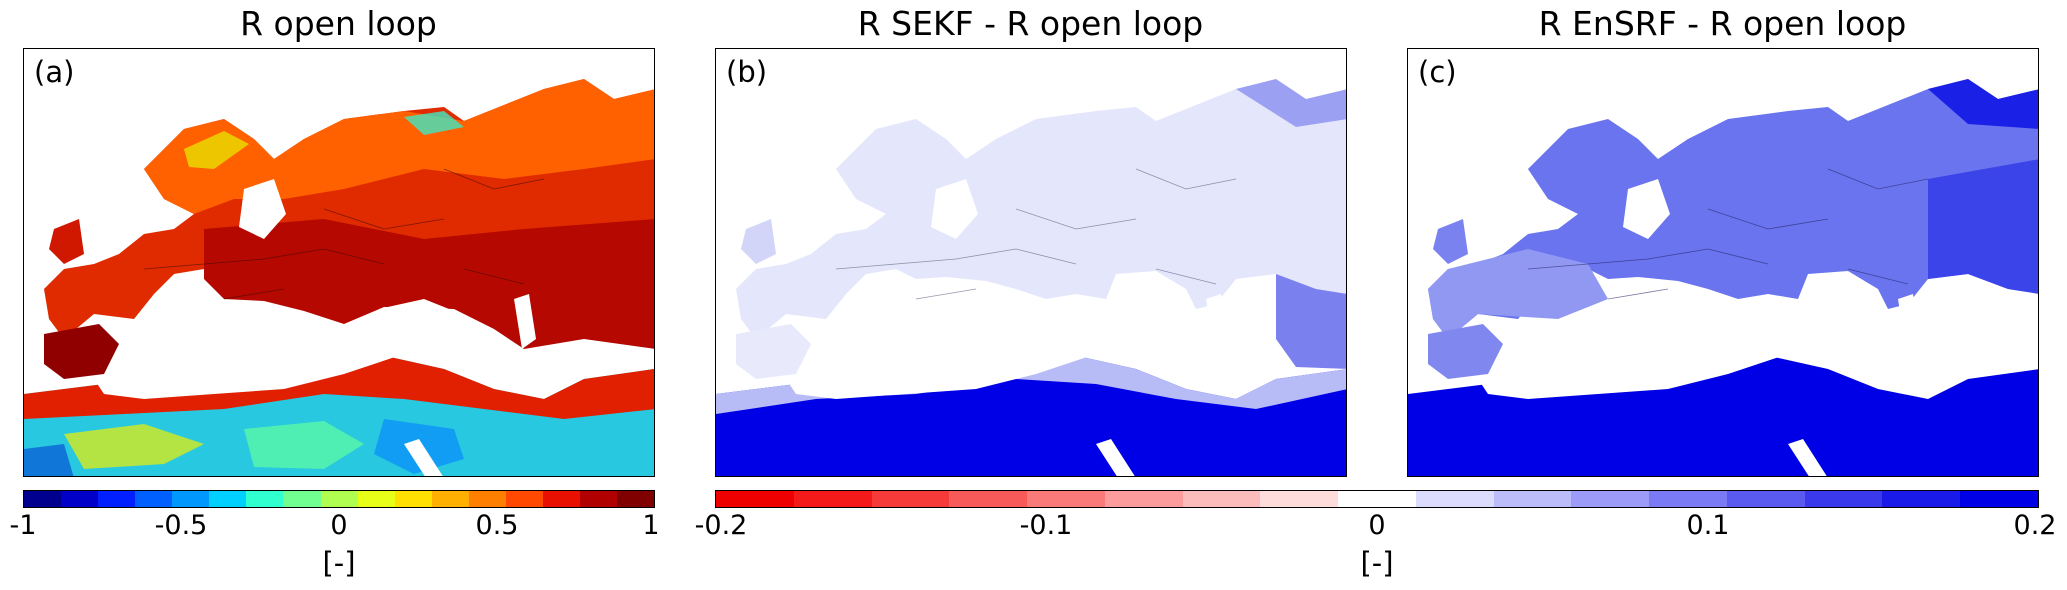  I want to click on colorbar-a-tick: 1, so click(651, 525).